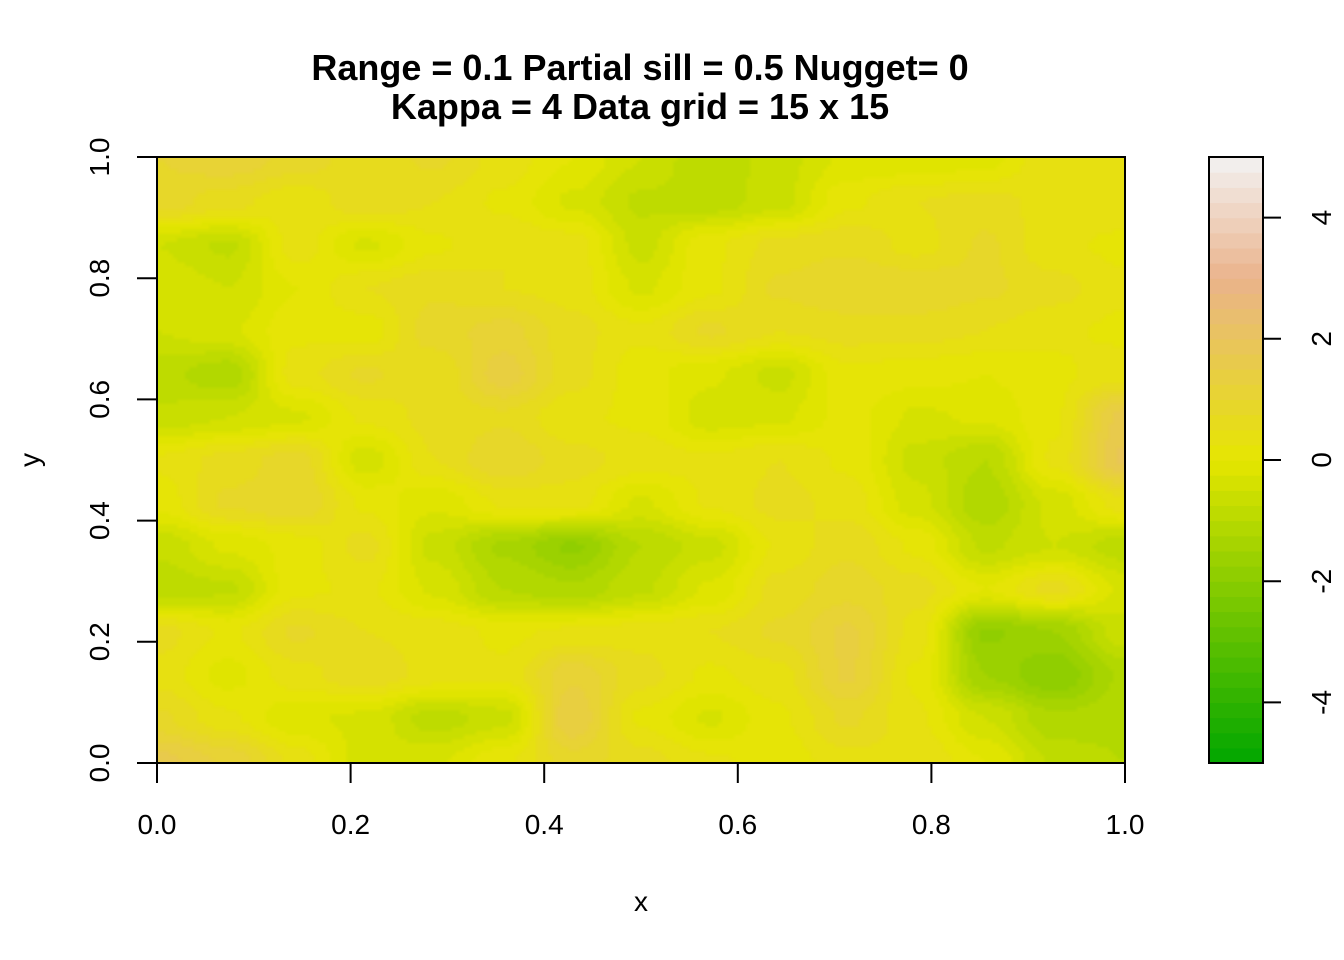 The image size is (1344, 960). I want to click on x-tick-label: 0.4, so click(544, 824).